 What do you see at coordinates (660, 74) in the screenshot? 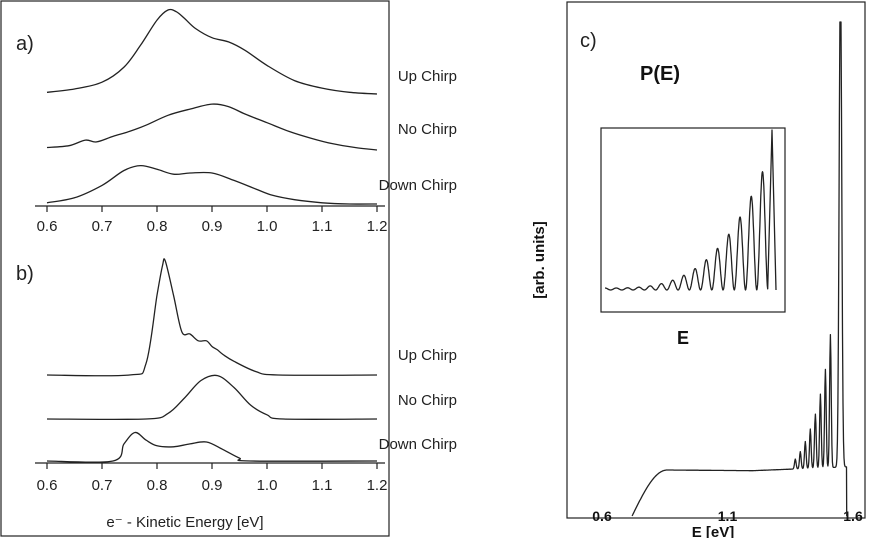
I see `panel-c-title: P(E)` at bounding box center [660, 74].